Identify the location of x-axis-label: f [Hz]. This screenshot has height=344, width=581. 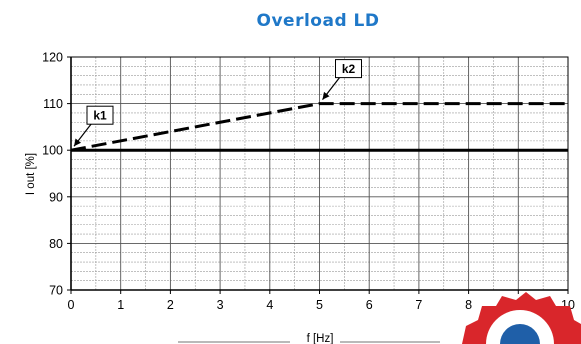
(320, 338).